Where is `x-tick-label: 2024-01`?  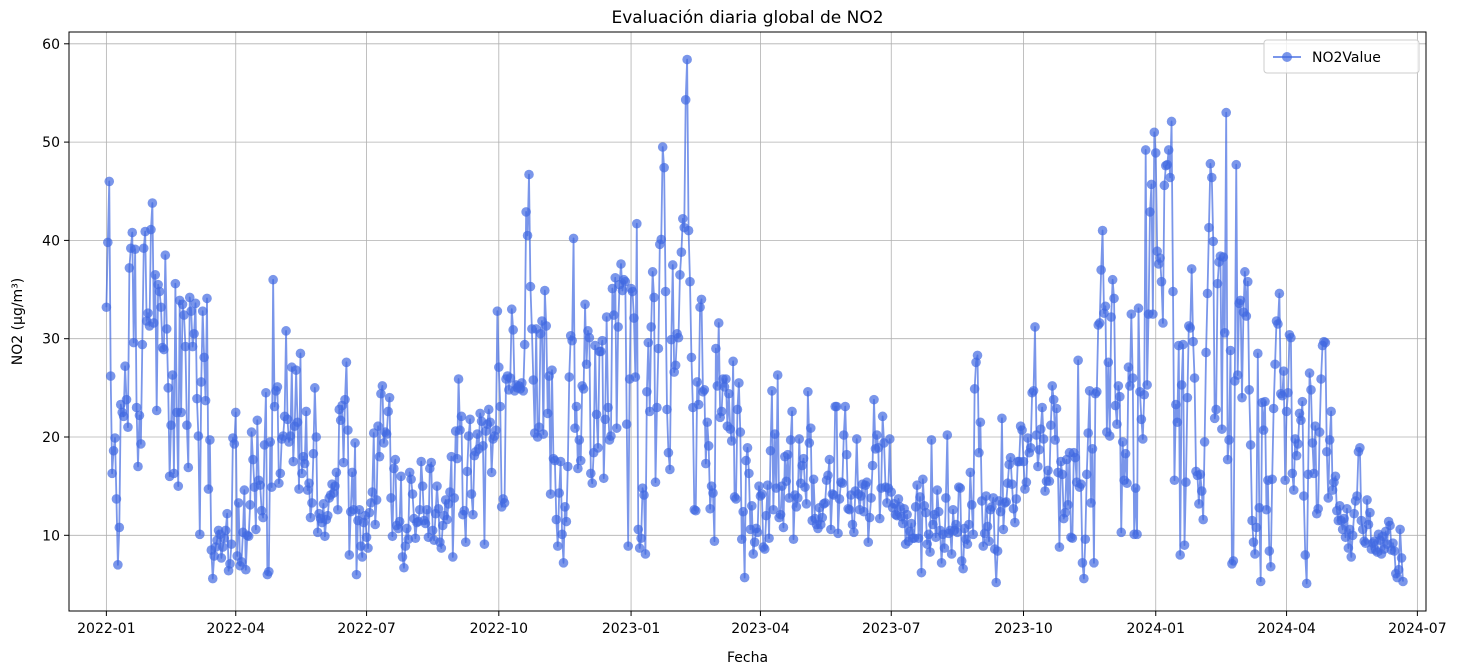 x-tick-label: 2024-01 is located at coordinates (1156, 629).